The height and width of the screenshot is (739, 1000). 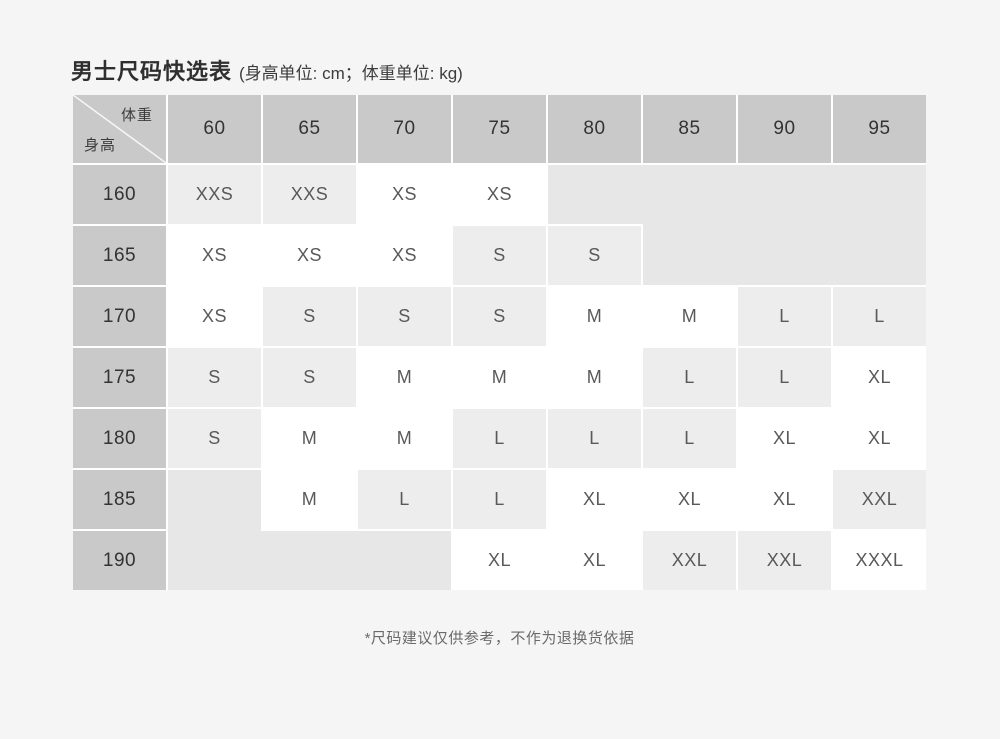 I want to click on page-title-row: 男士尺码快选表 (身高单位: cm；体重单位: kg), so click(x=267, y=70).